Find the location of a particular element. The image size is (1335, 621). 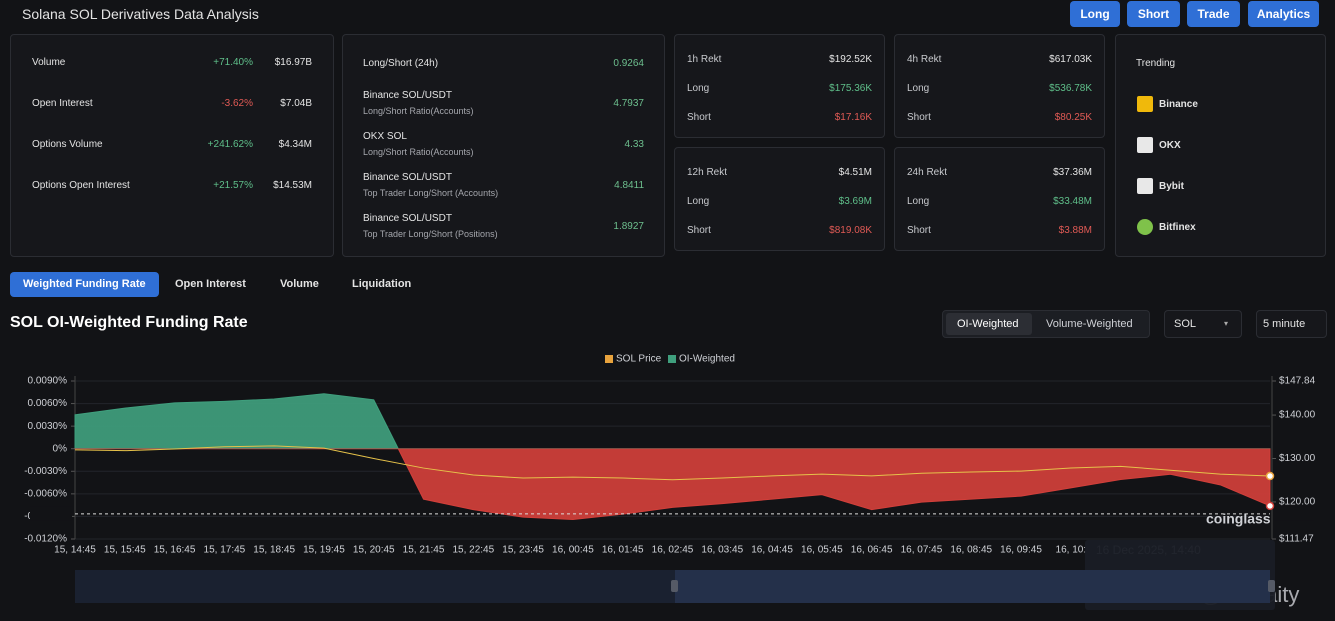

y-tick-label: -0.0030% is located at coordinates (45, 471).